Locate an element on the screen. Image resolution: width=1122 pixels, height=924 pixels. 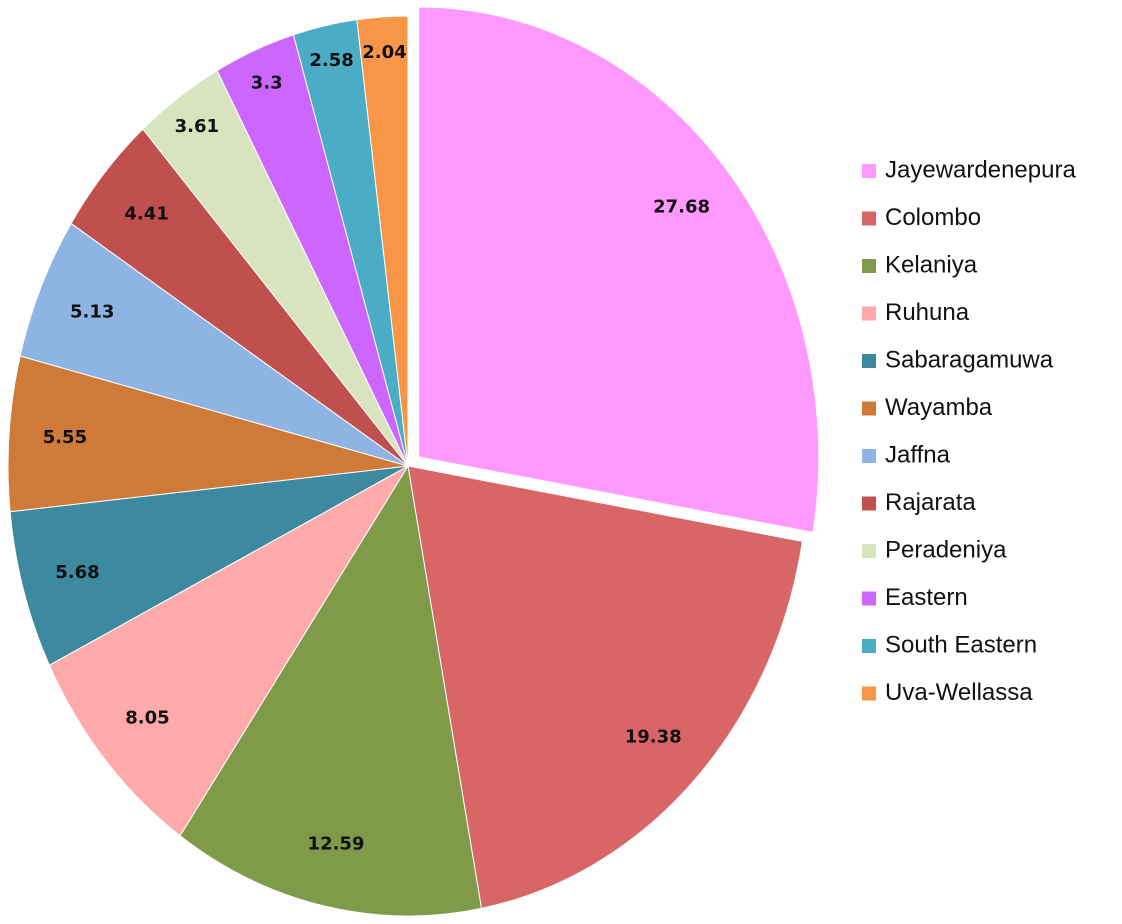
value-label: 2.58 is located at coordinates (331, 60).